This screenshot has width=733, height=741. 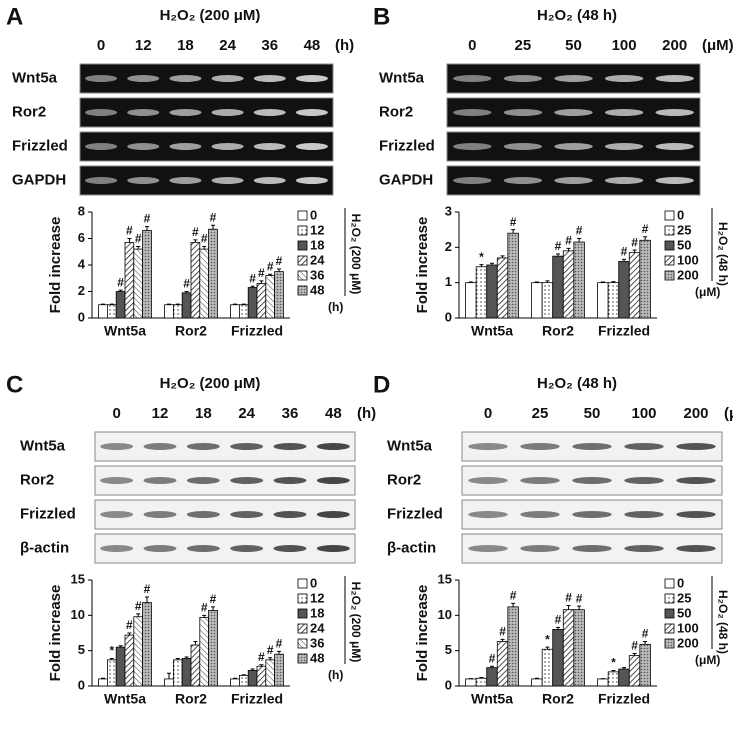 What do you see at coordinates (688, 274) in the screenshot?
I see `legend-label: 200` at bounding box center [688, 274].